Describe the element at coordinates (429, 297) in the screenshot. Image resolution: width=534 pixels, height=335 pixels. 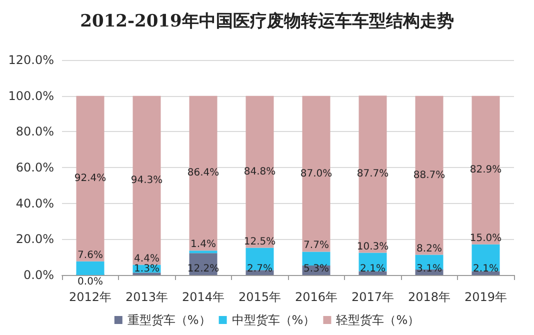
I see `x-tick-label: 2018年` at that location.